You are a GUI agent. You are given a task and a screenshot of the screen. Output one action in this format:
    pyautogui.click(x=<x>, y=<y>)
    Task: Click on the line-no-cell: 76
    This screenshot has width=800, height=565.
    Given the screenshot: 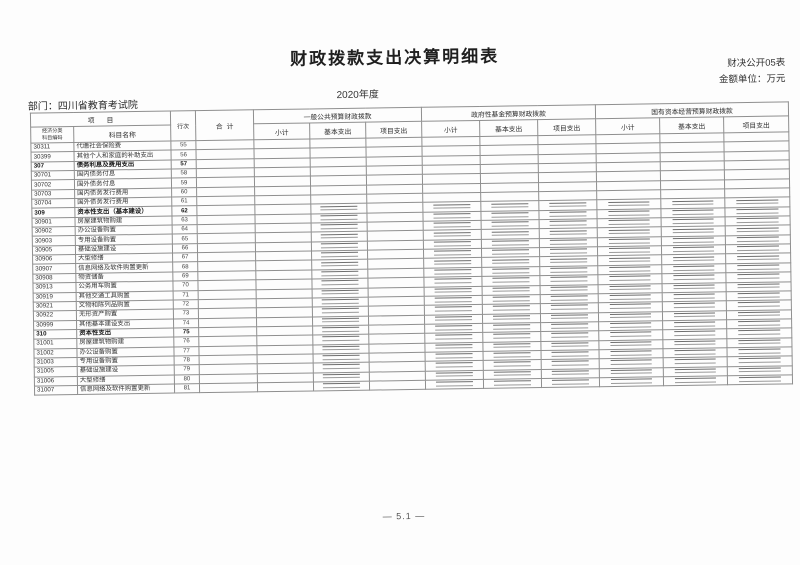 What is the action you would take?
    pyautogui.click(x=186, y=341)
    